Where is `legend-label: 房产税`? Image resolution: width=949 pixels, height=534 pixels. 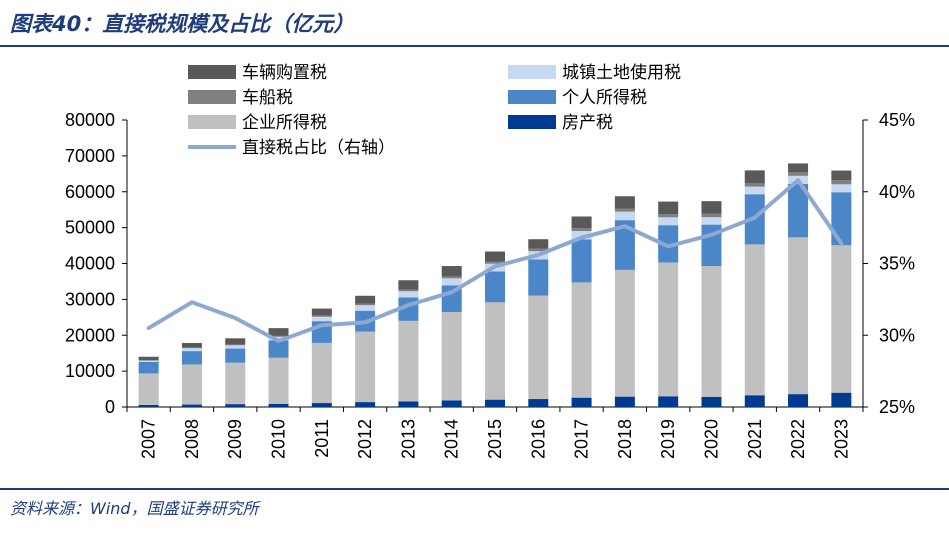
legend-label: 房产税 is located at coordinates (587, 123).